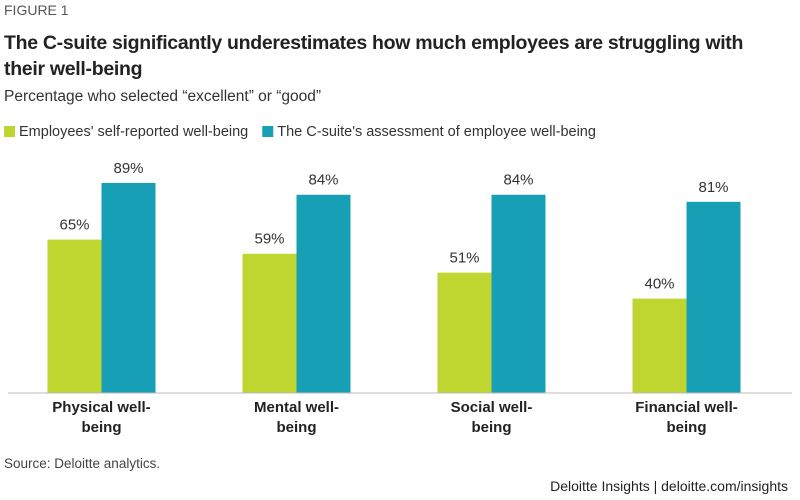 The height and width of the screenshot is (500, 800). Describe the element at coordinates (74, 225) in the screenshot. I see `value-label: 65%` at that location.